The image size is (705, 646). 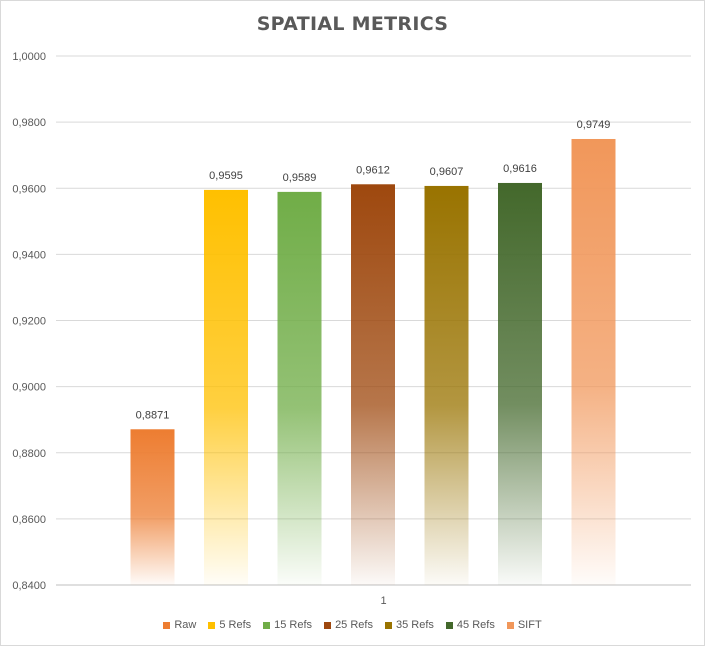 I want to click on bar-5-refs, so click(x=226, y=387).